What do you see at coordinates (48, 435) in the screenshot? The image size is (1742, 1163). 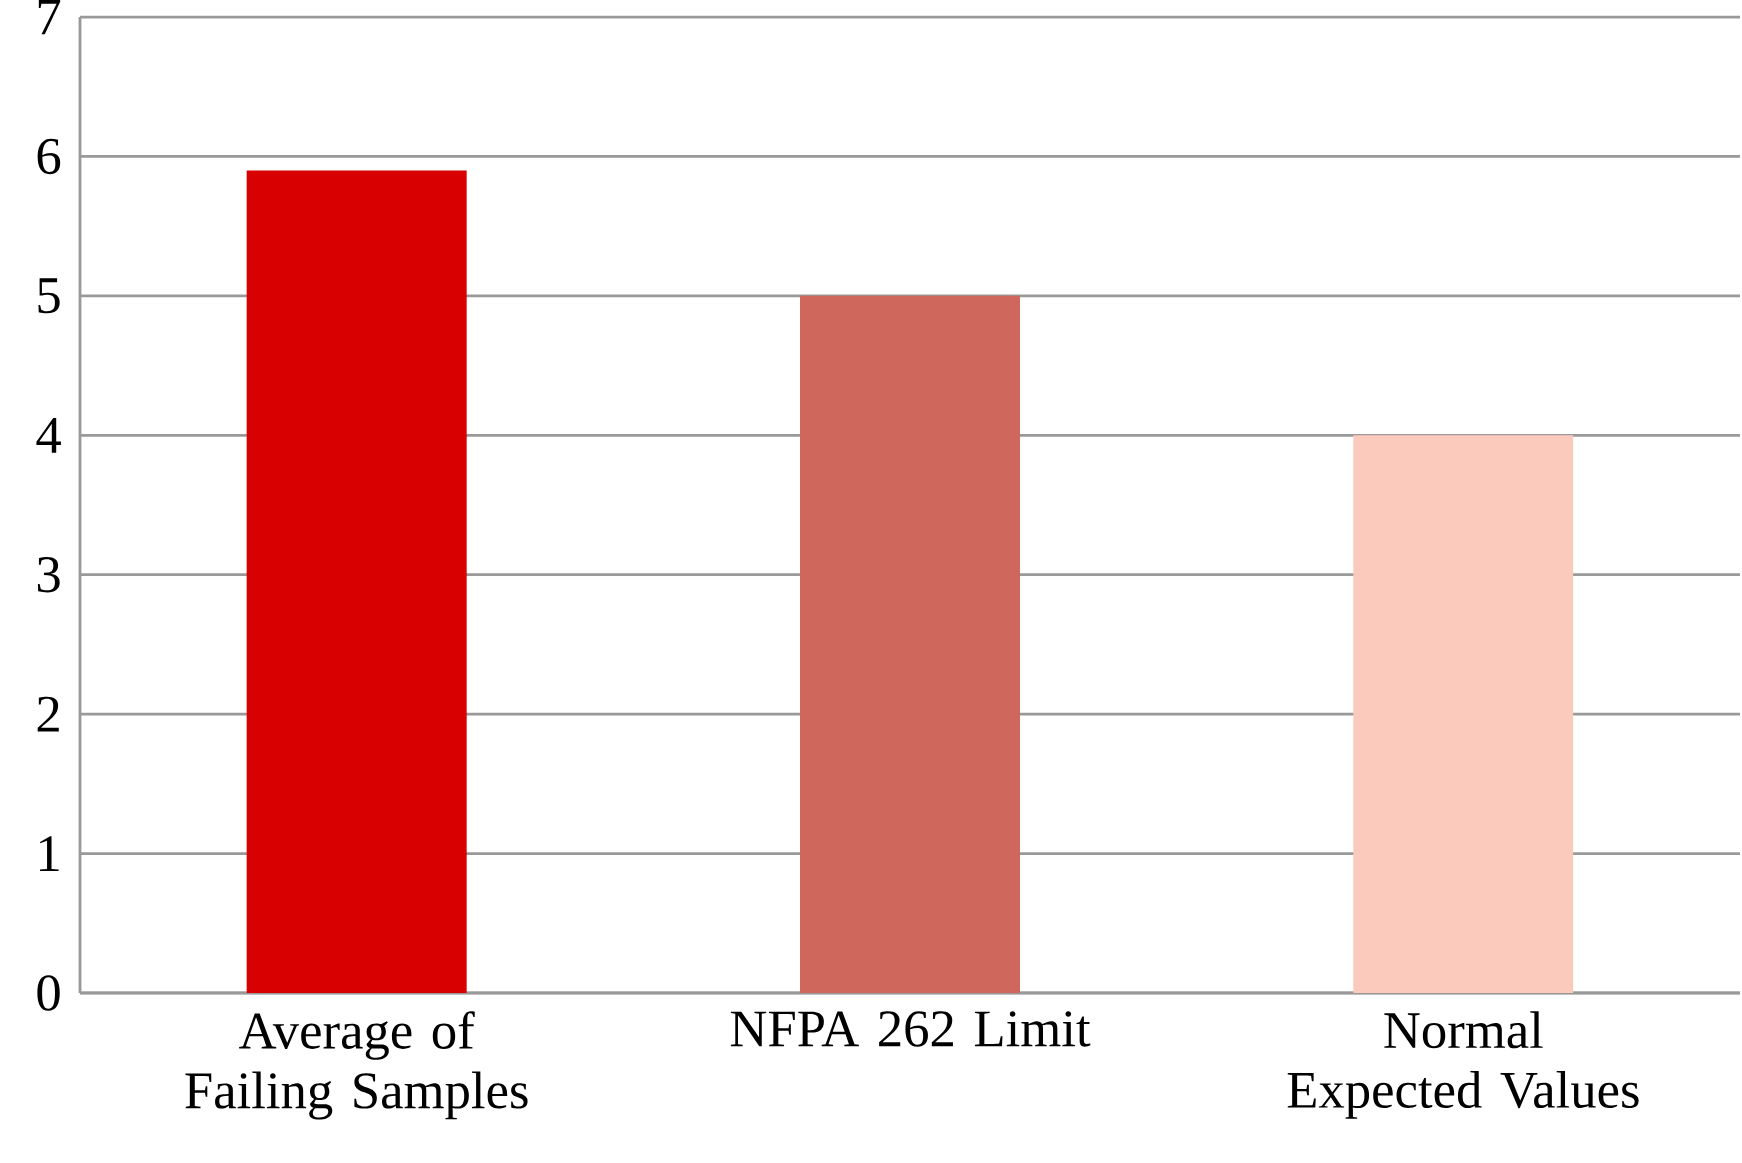 I see `y-tick-label: 4` at bounding box center [48, 435].